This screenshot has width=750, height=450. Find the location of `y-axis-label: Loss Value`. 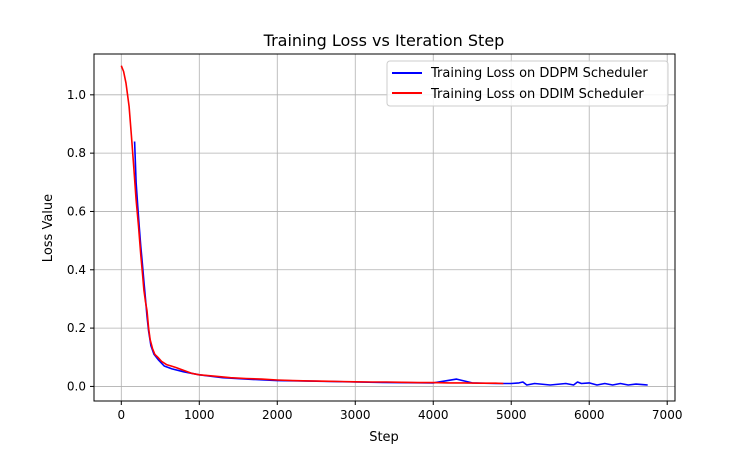

y-axis-label: Loss Value is located at coordinates (48, 228).